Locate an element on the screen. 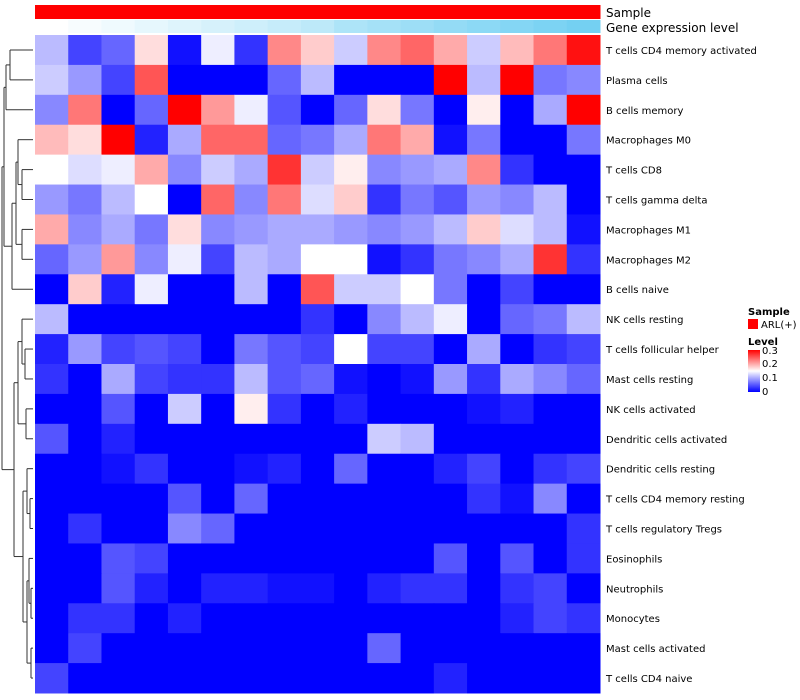 This screenshot has width=800, height=700. row-label: Monocytes is located at coordinates (633, 619).